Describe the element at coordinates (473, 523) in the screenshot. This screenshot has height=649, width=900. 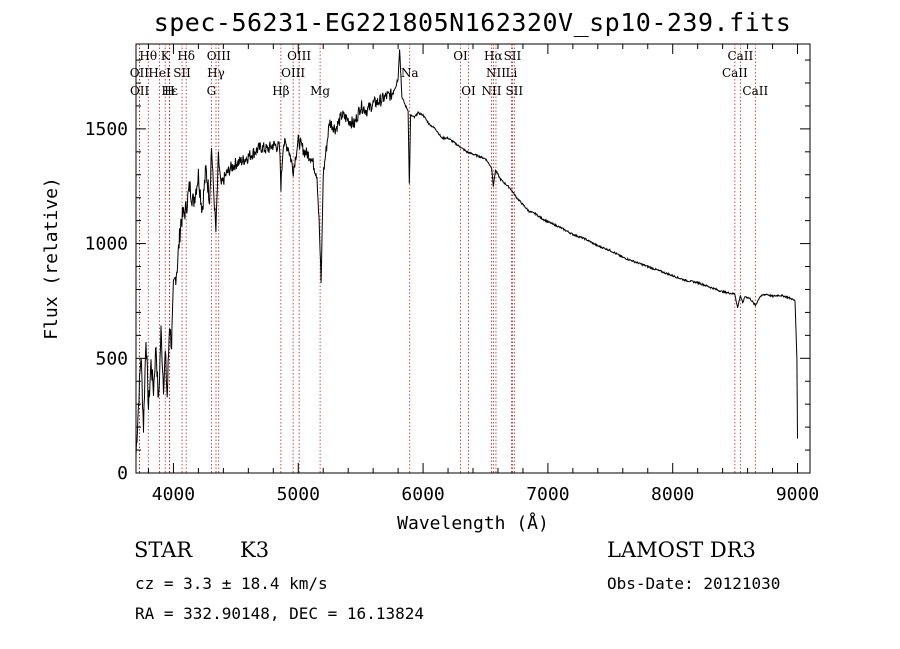
I see `x-axis-label: Wavelength (Å)` at that location.